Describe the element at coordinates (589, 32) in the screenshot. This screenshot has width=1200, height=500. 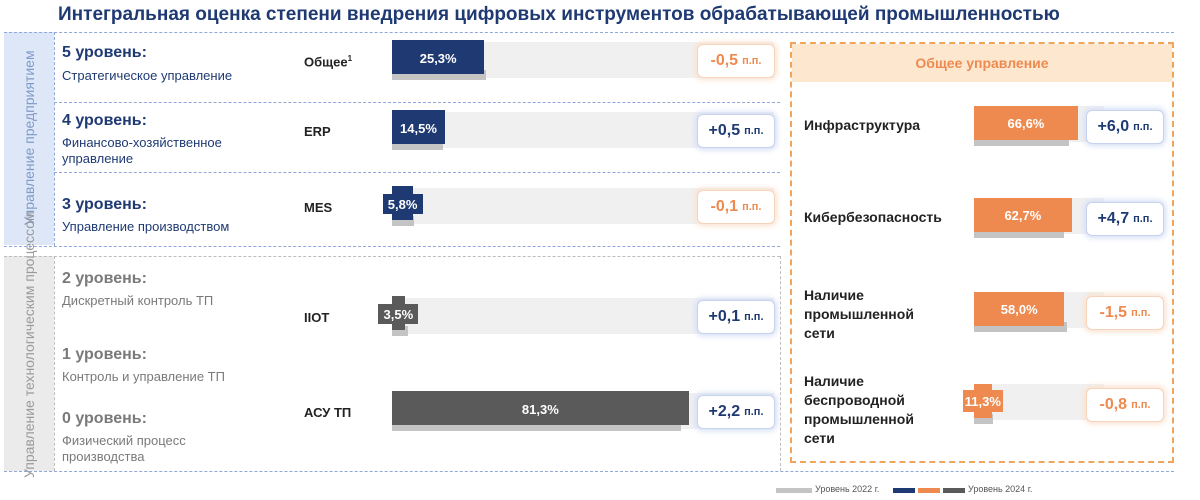
I see `divider-top` at that location.